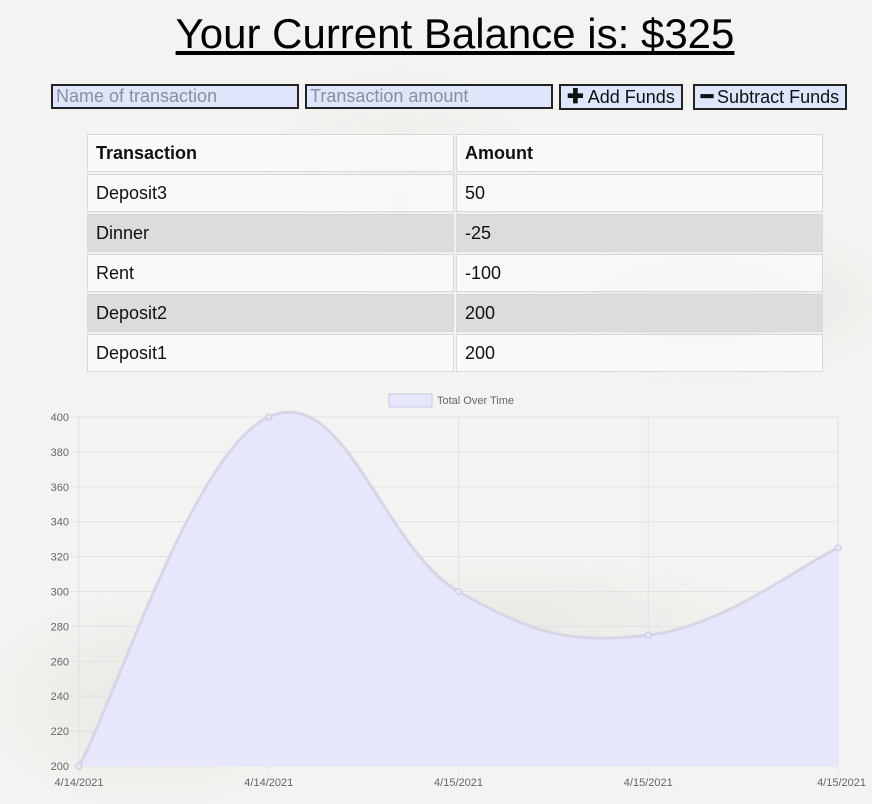  I want to click on transaction-name-cell: Deposit1, so click(270, 353).